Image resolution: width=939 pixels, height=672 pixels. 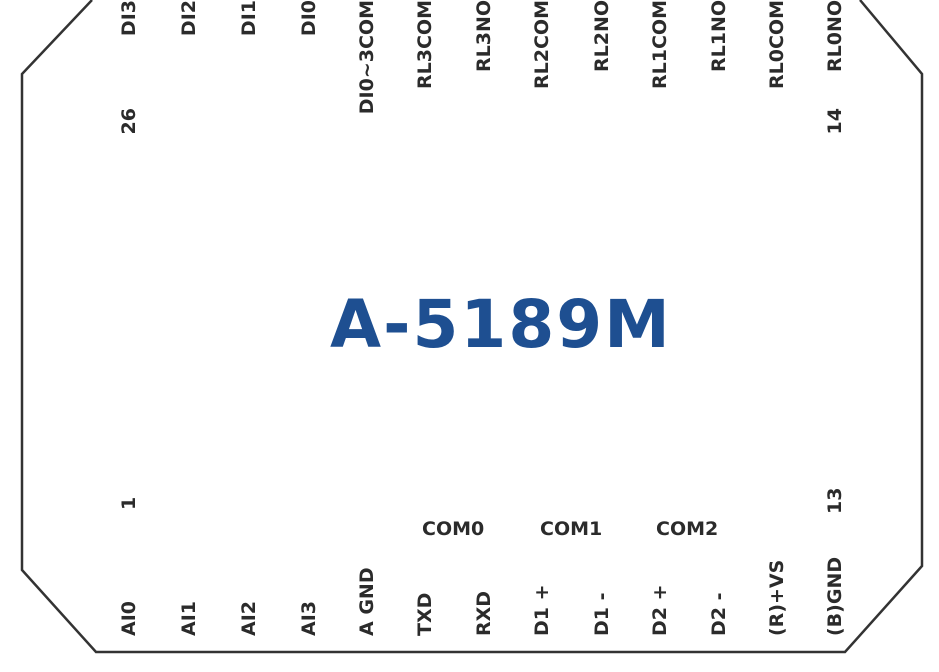 I want to click on pin-label-txd: TXD, so click(x=425, y=614).